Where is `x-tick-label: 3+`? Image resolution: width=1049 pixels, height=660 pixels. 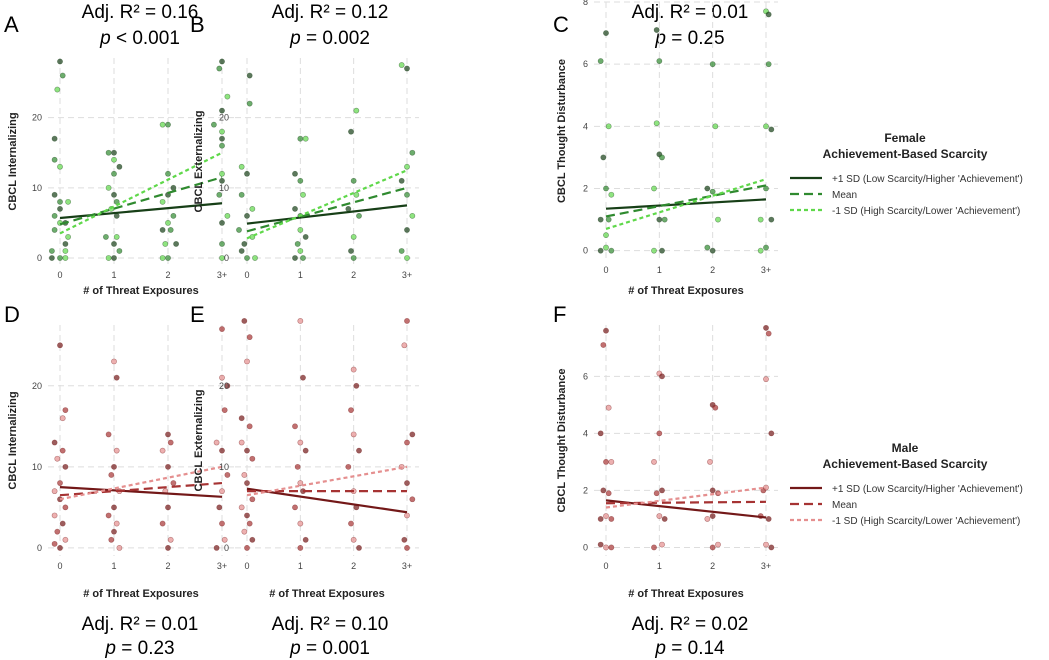
x-tick-label: 3+ is located at coordinates (766, 270).